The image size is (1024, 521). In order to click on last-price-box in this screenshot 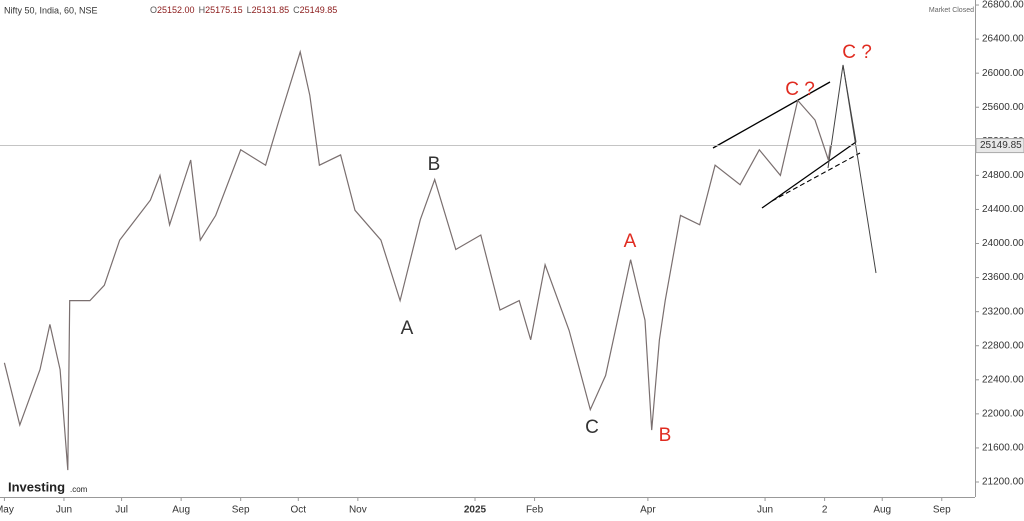, I will do `click(999, 146)`.